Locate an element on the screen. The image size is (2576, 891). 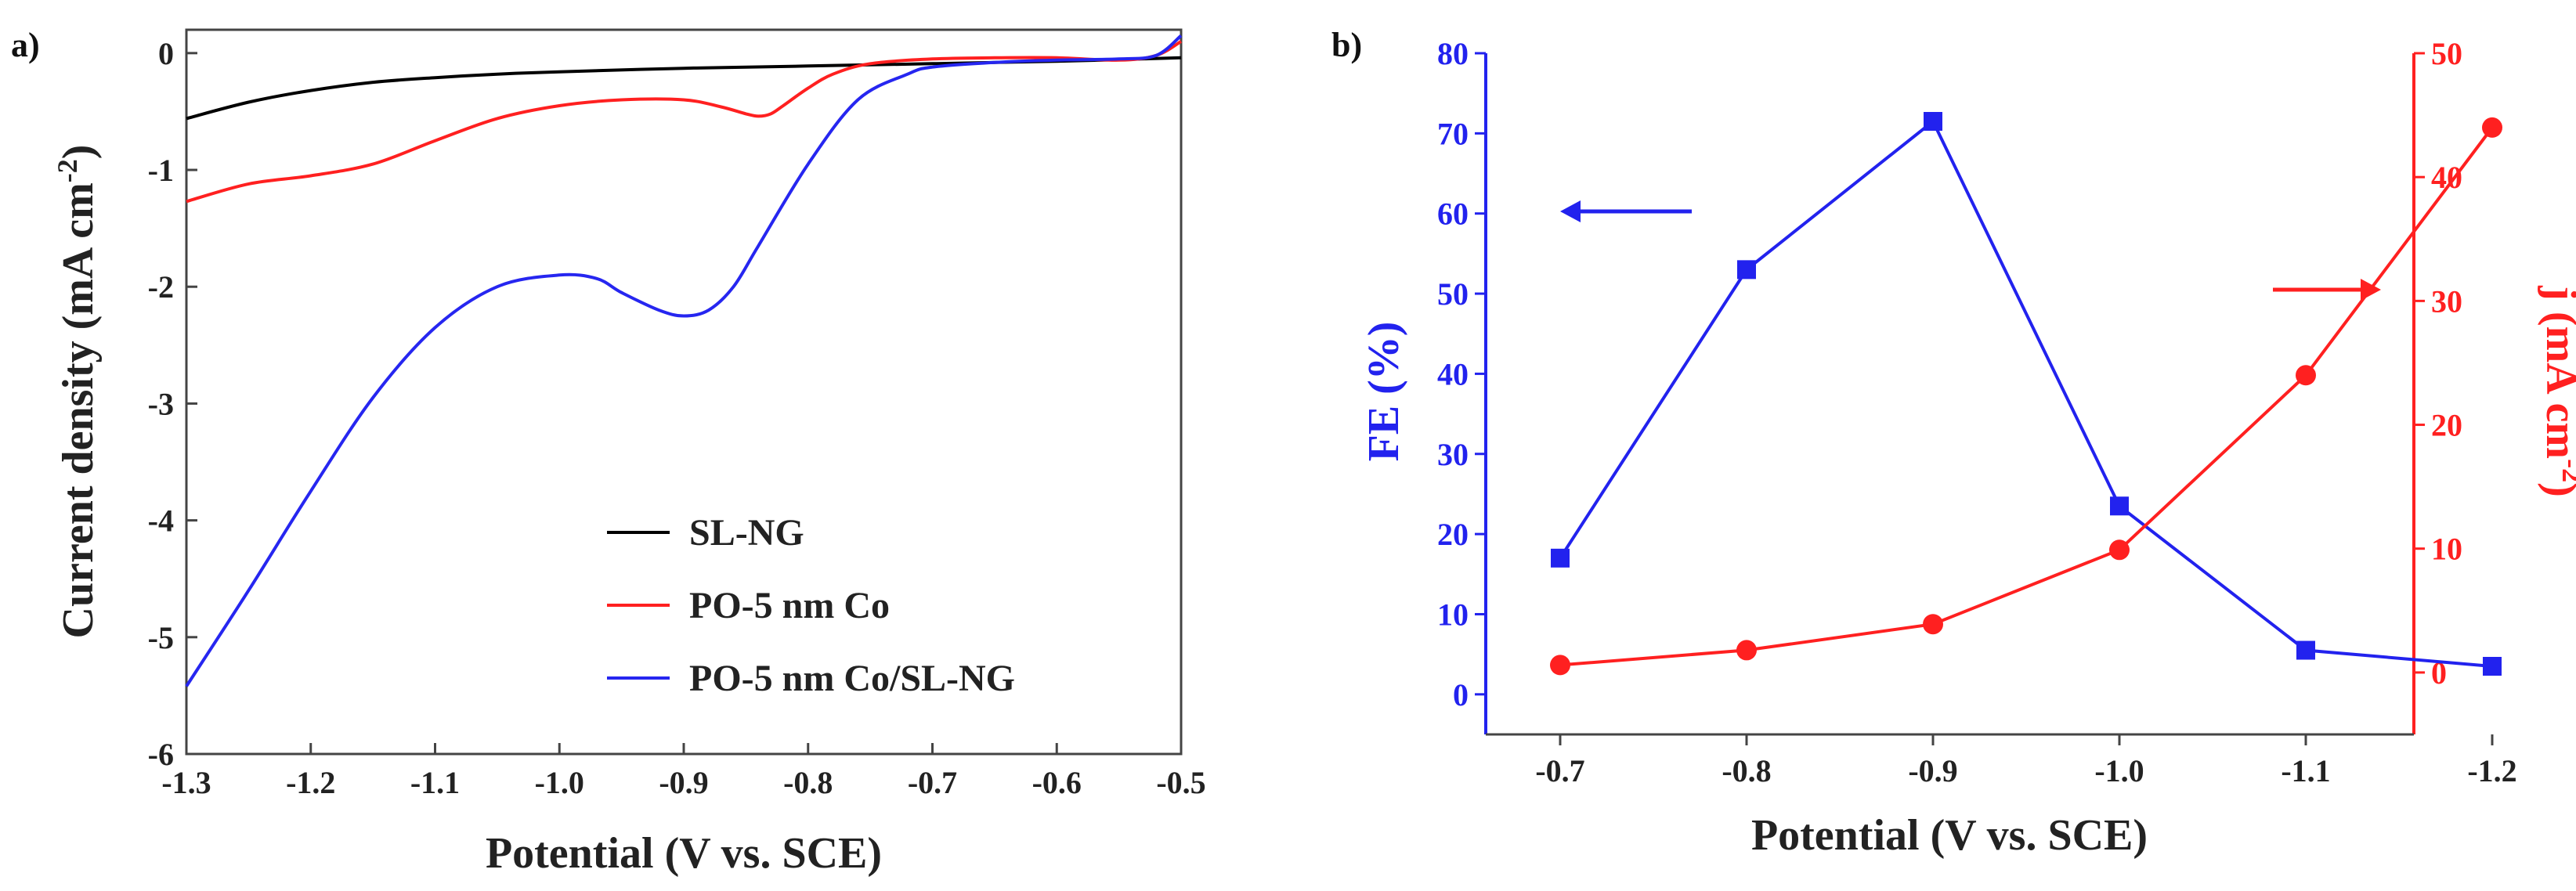
panel-b-x-tick-label: -1.0 is located at coordinates (2119, 770).